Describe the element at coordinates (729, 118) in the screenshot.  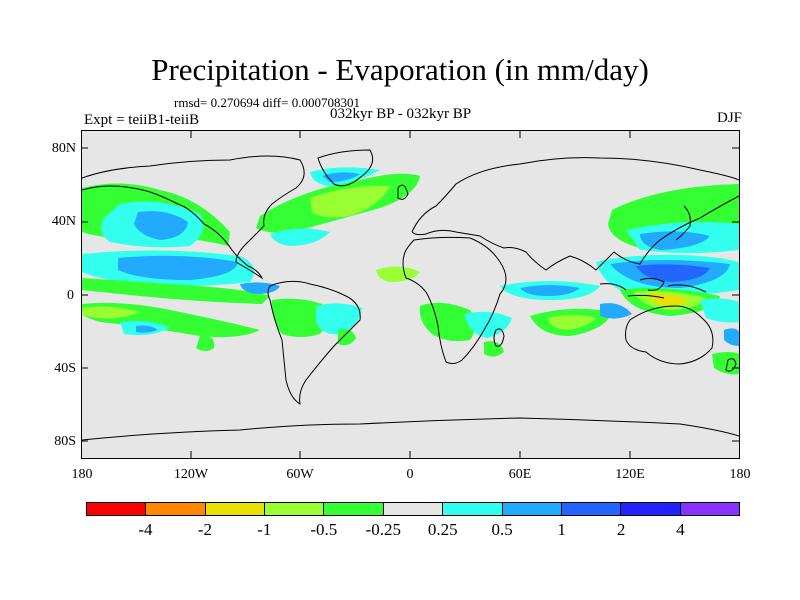
I see `season-label: DJF` at that location.